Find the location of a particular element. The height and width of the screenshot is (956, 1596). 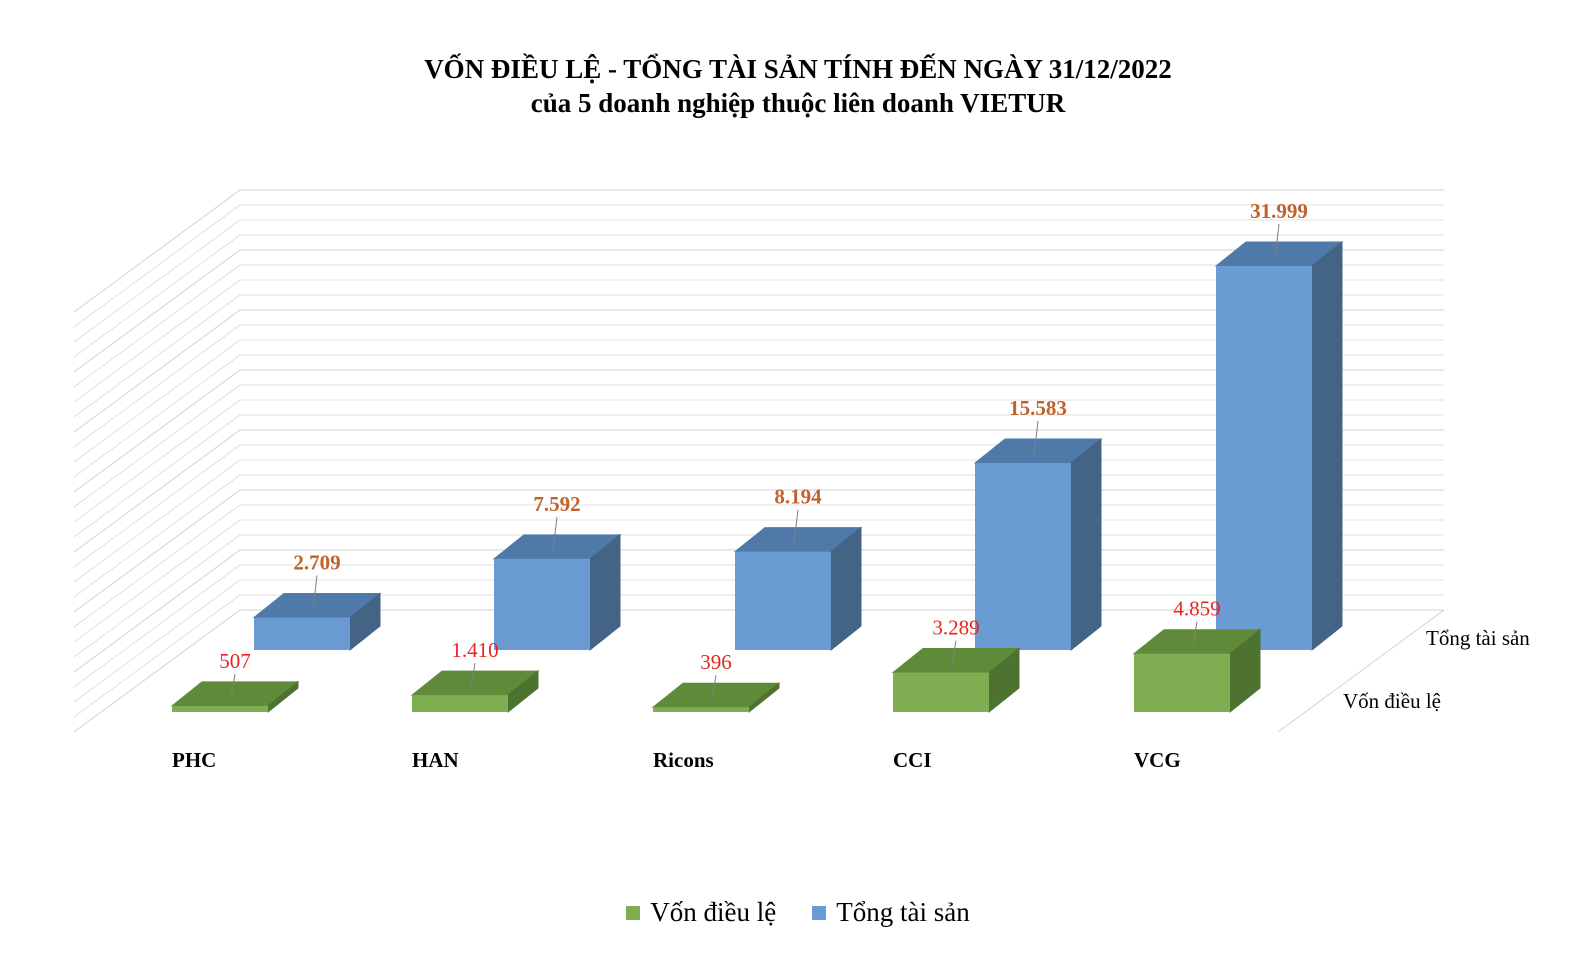

category-label-vcg: VCG is located at coordinates (1157, 760).